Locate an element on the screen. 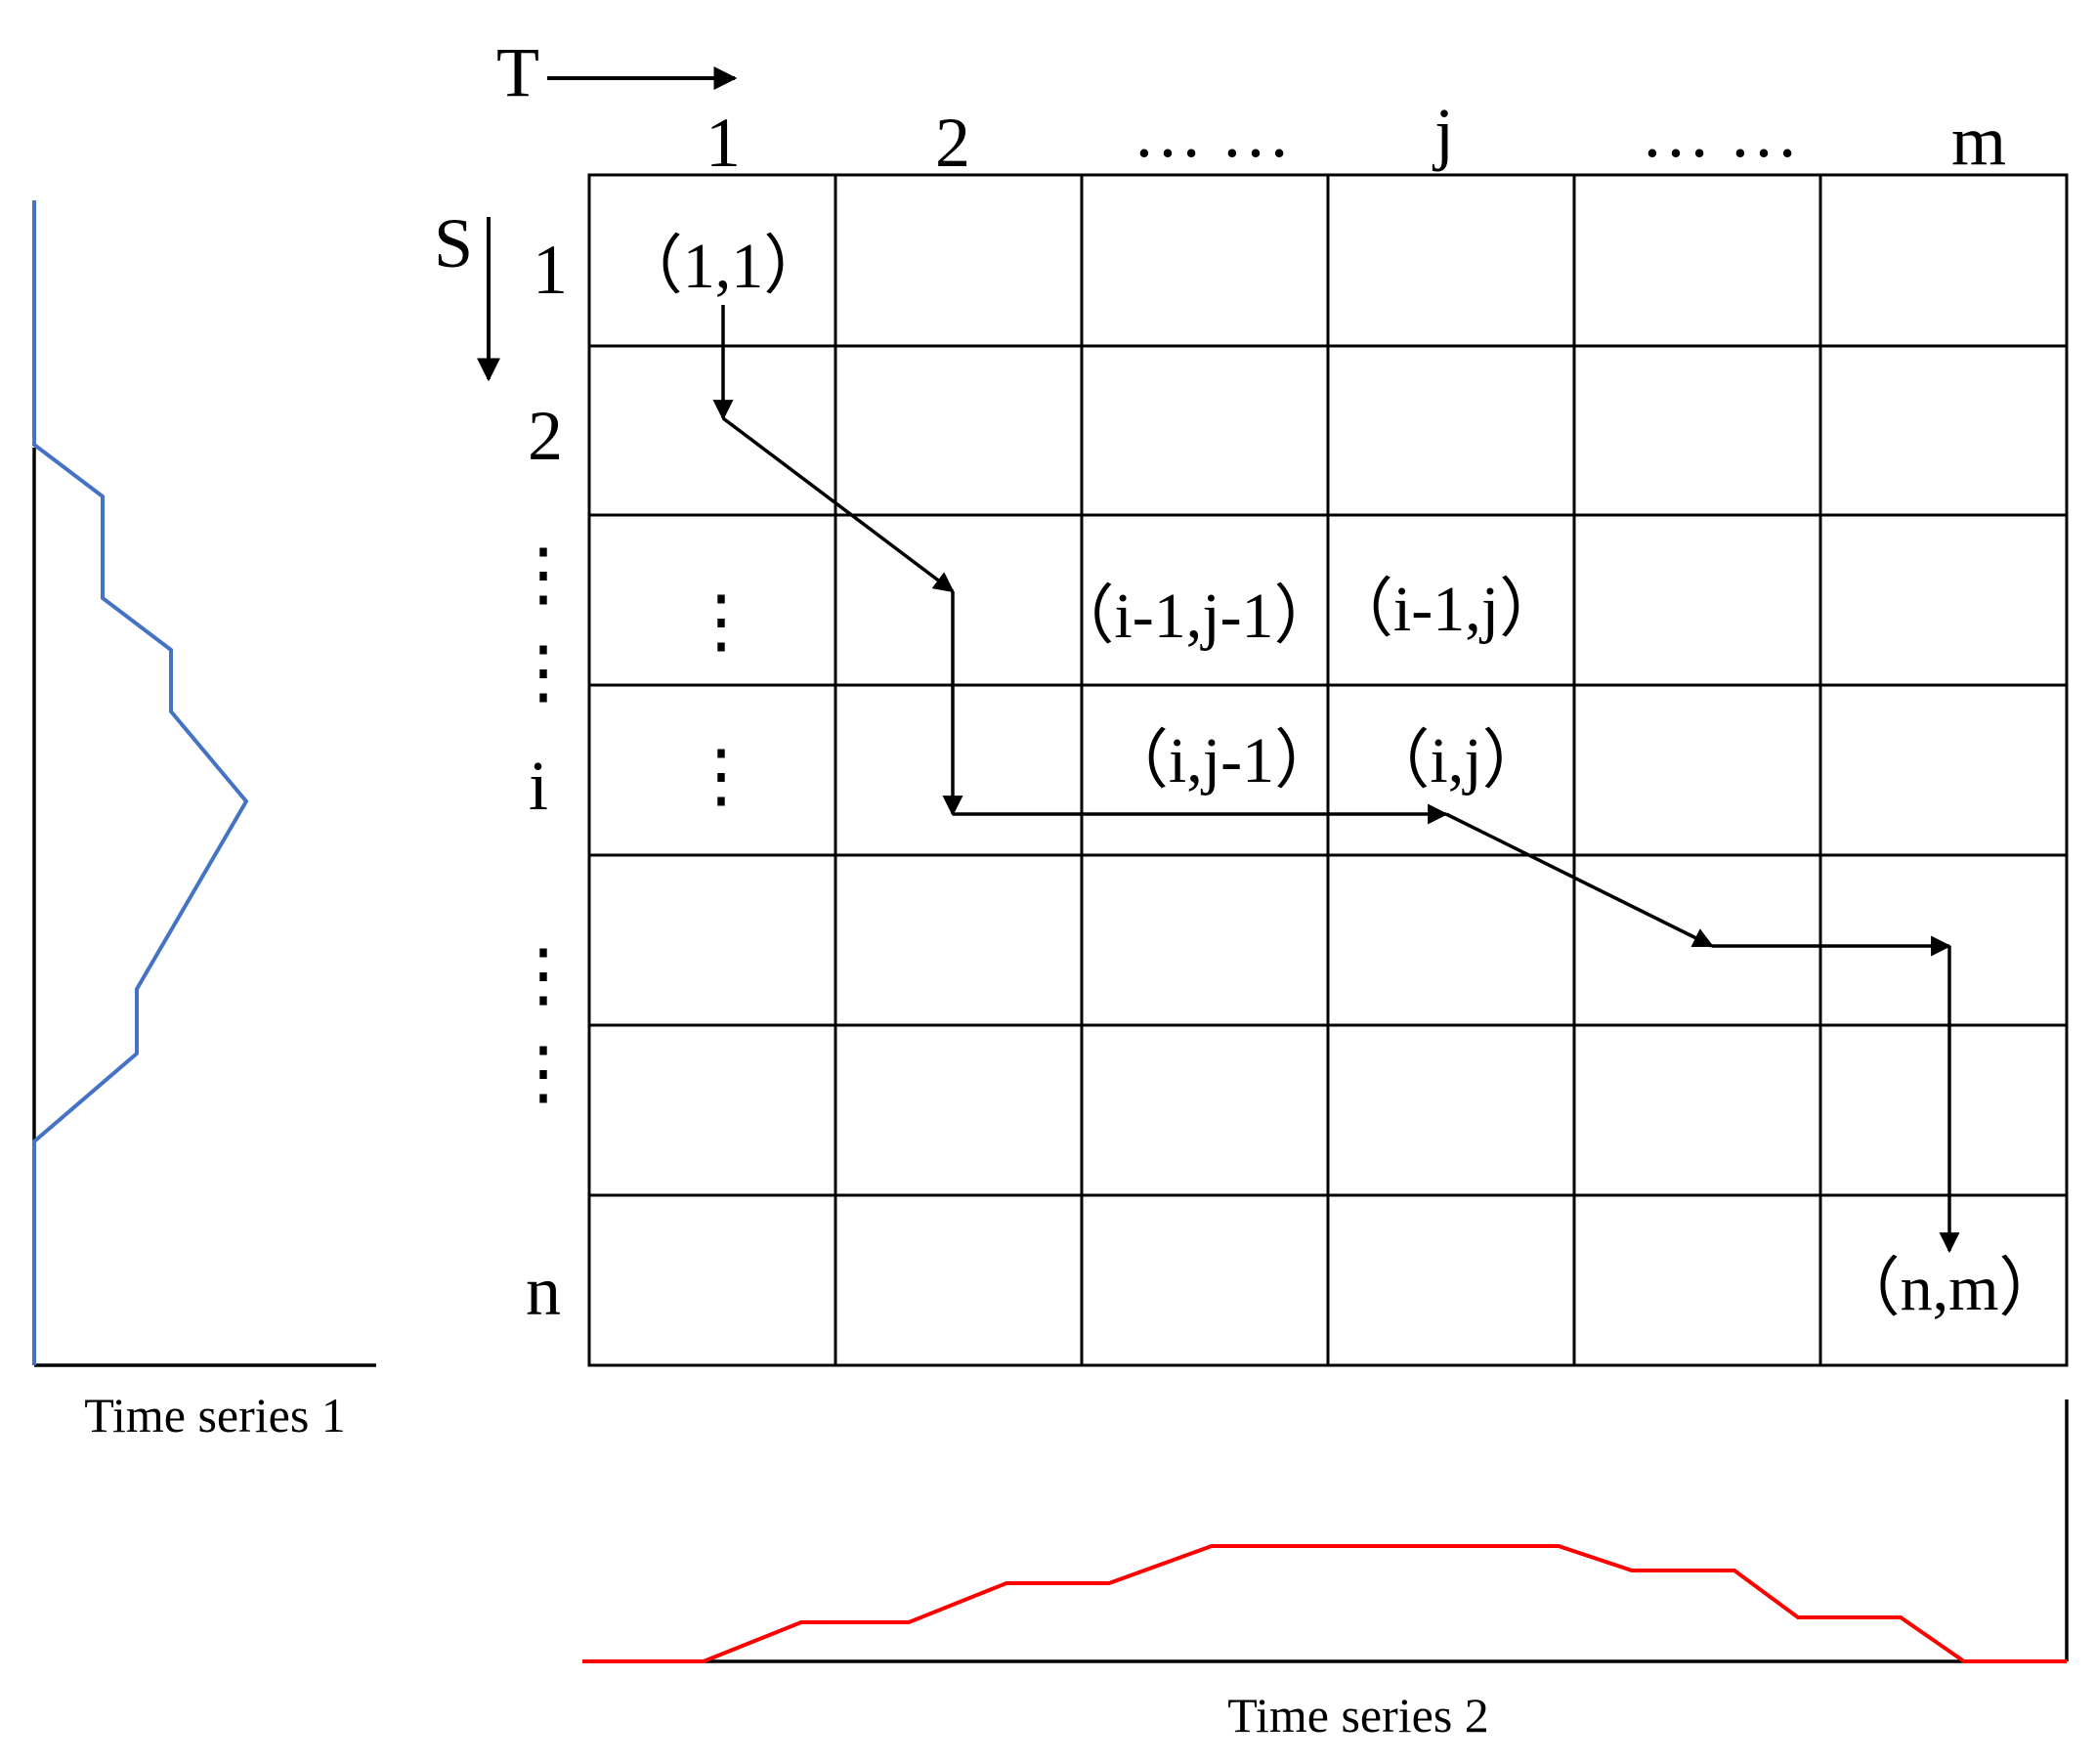 The image size is (2096, 1764). column-label: j is located at coordinates (1443, 133).